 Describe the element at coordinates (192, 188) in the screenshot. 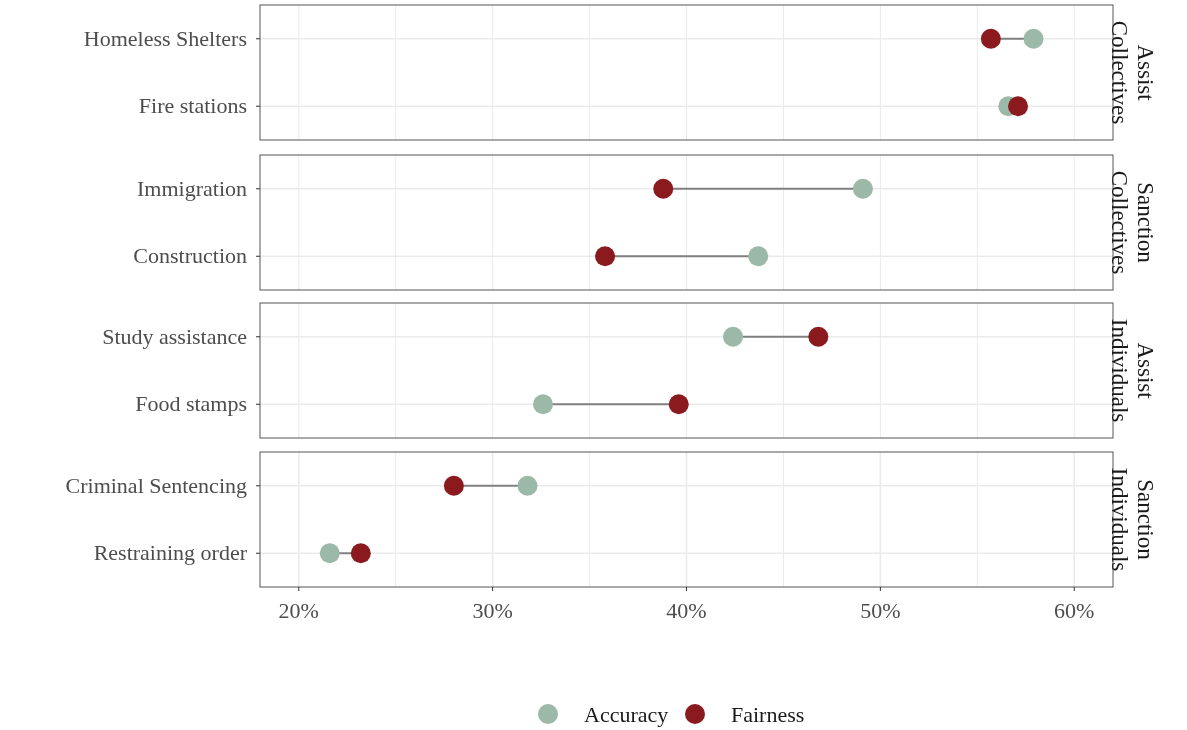

I see `y-tick-label: Immigration` at that location.